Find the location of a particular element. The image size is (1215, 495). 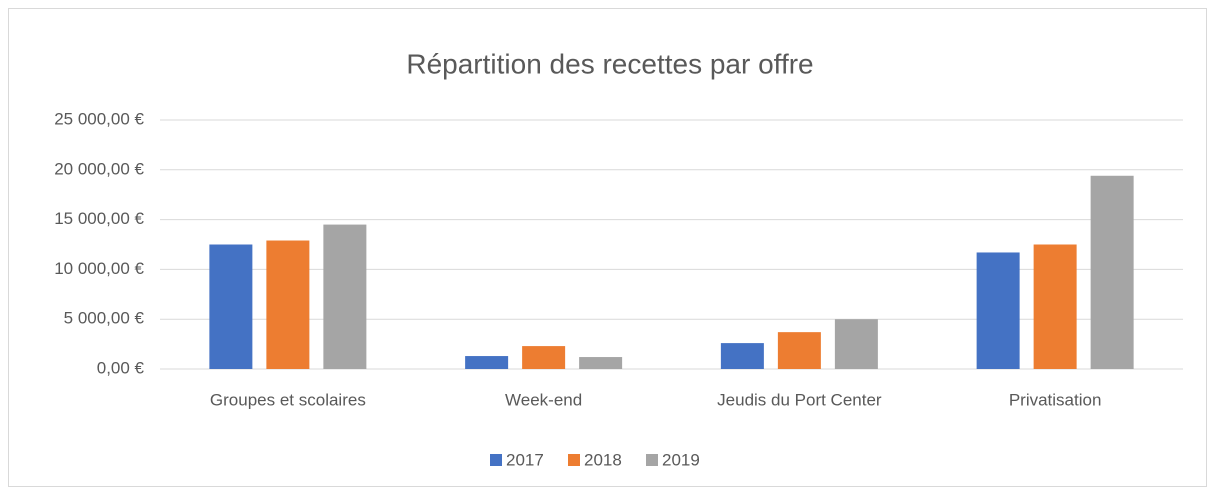

x-tick-label: Privatisation is located at coordinates (1055, 399).